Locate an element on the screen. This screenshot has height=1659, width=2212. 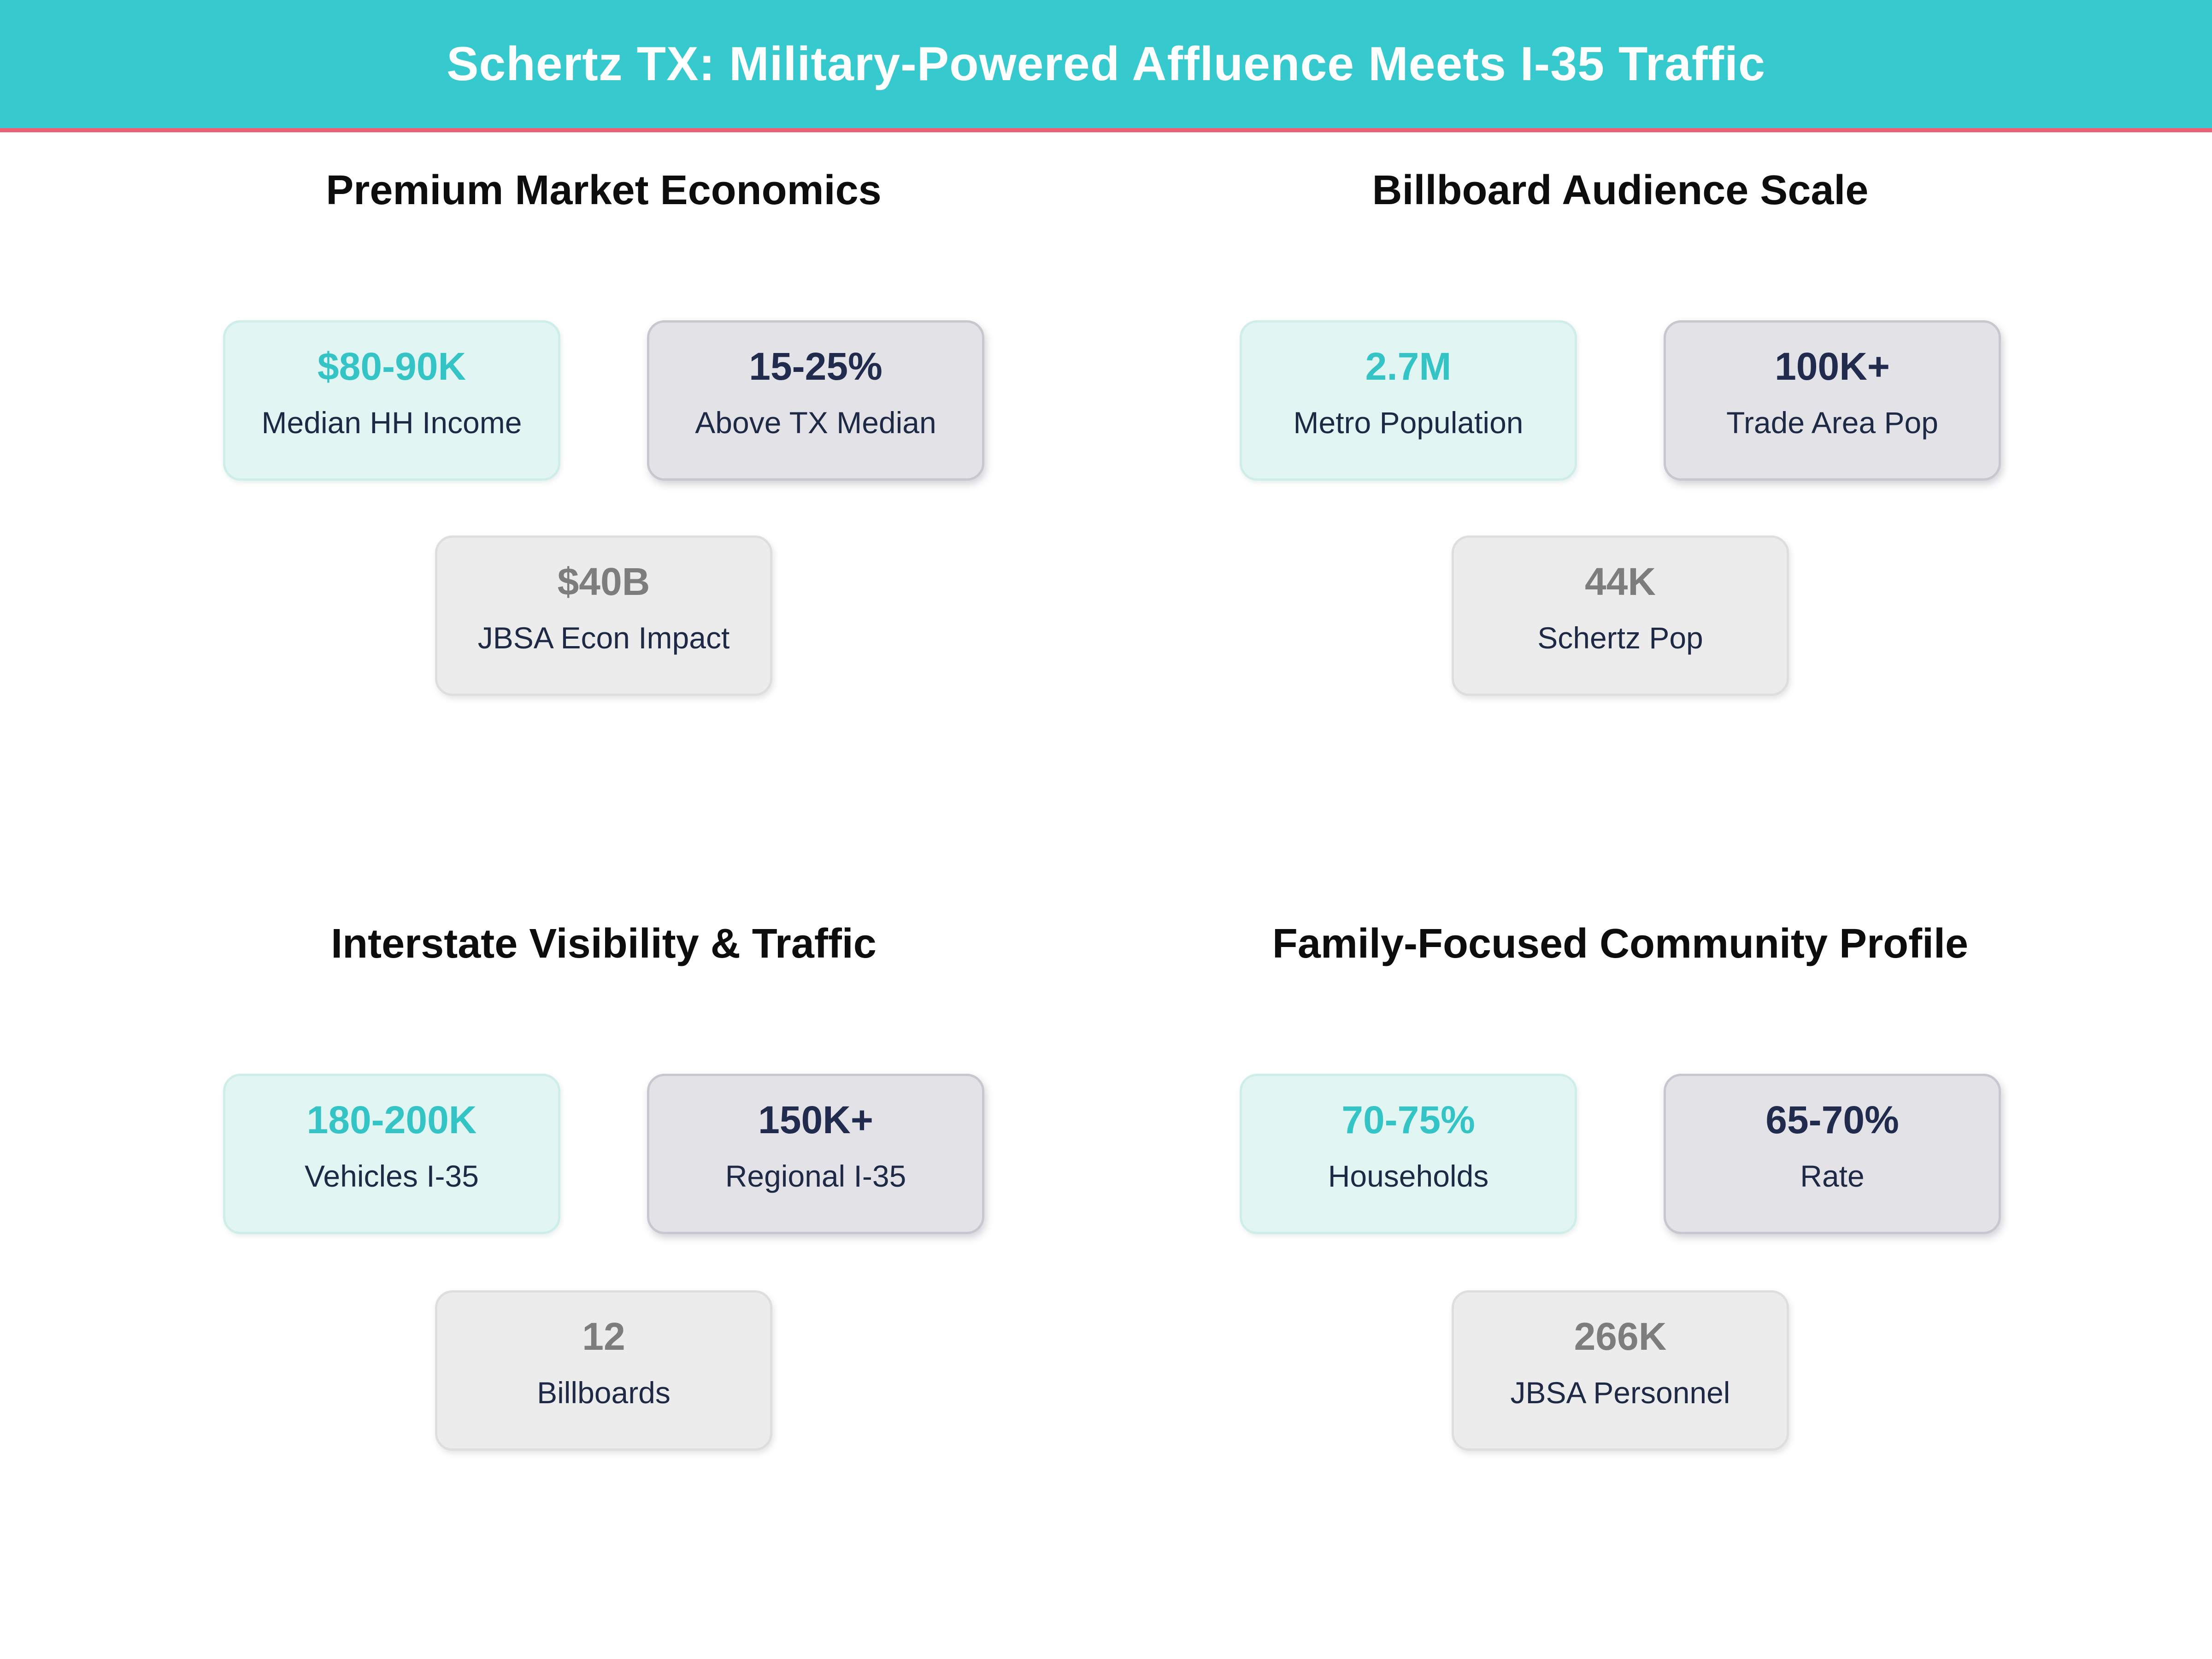
metric-value: $80-90K is located at coordinates (391, 366).